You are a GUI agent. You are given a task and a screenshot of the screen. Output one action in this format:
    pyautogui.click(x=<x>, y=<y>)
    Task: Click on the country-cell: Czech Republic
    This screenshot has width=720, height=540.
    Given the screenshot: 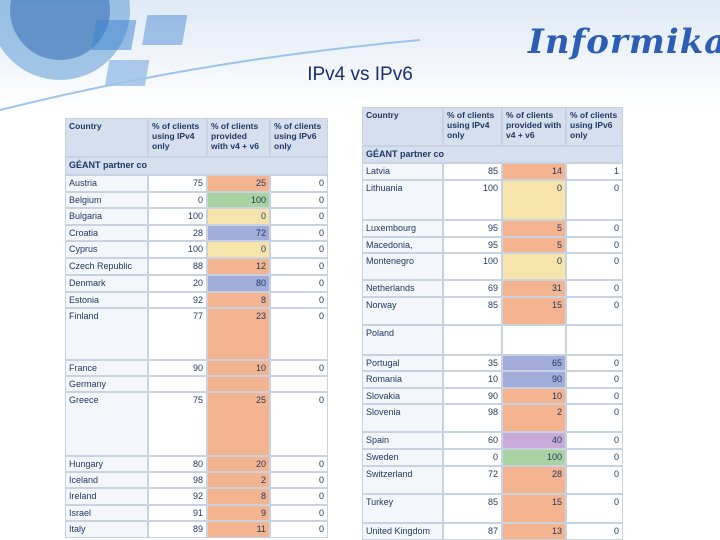 What is the action you would take?
    pyautogui.click(x=106, y=266)
    